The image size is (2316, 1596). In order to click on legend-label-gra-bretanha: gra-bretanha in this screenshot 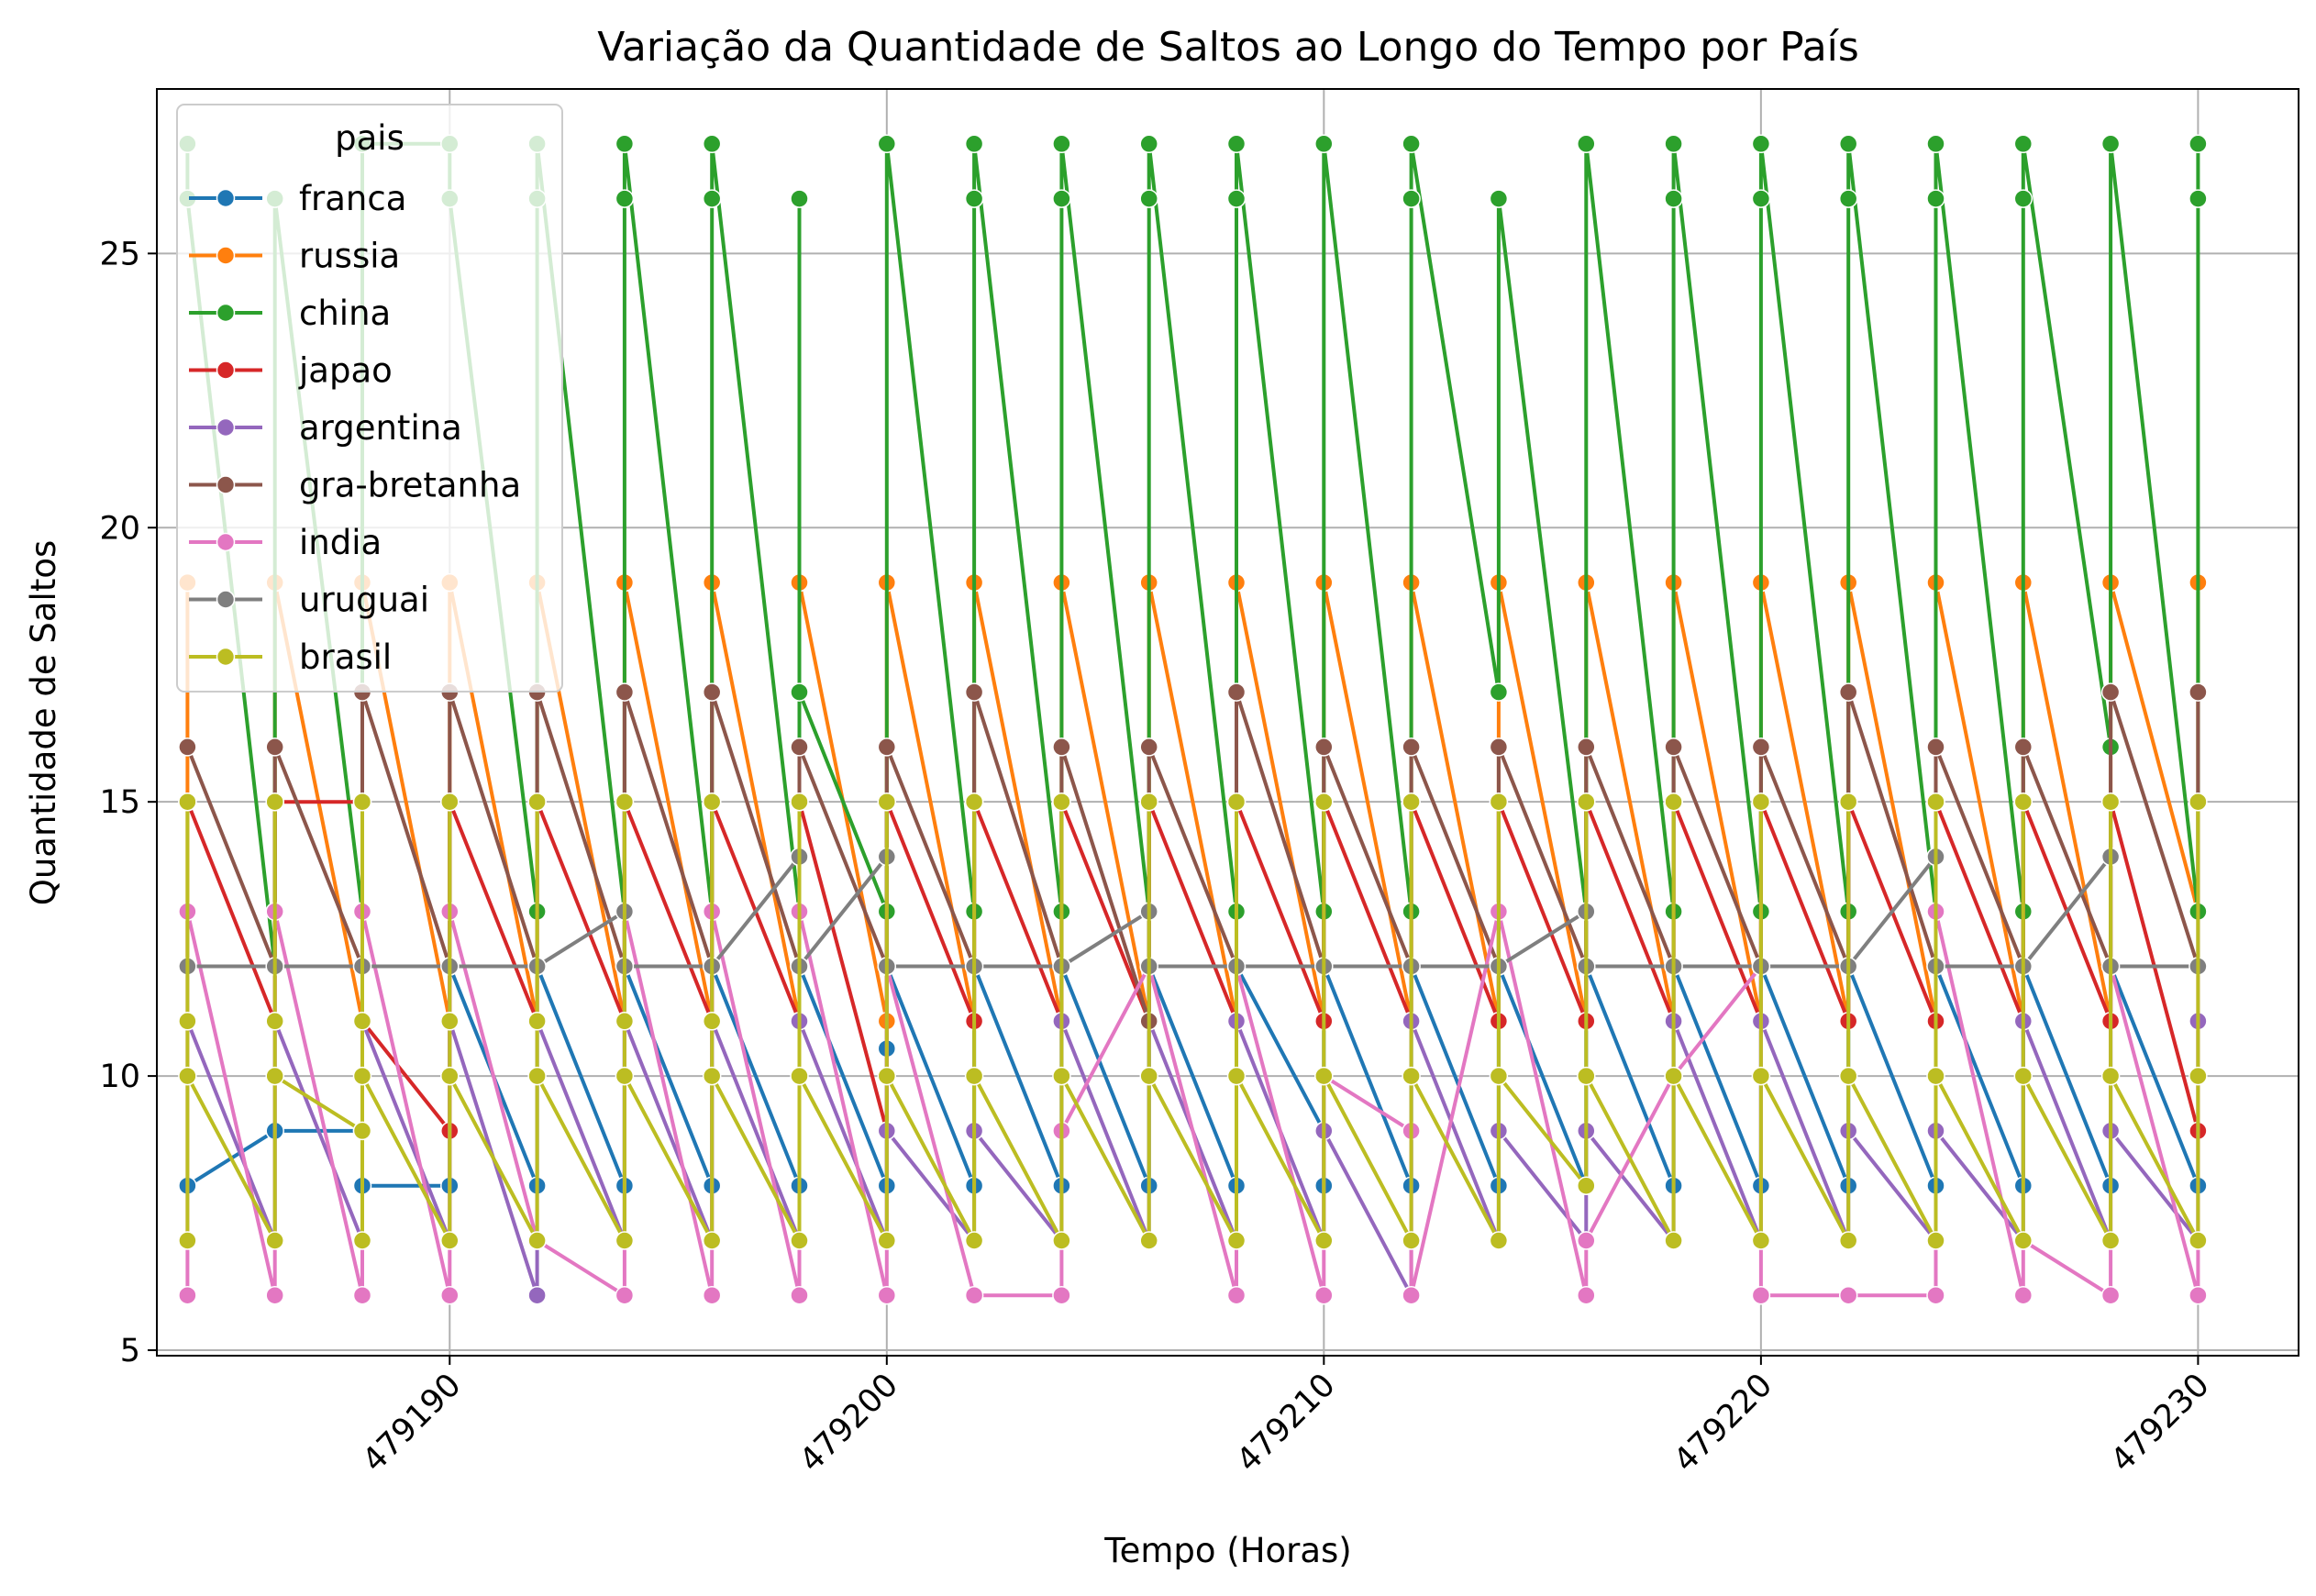, I will do `click(410, 485)`.